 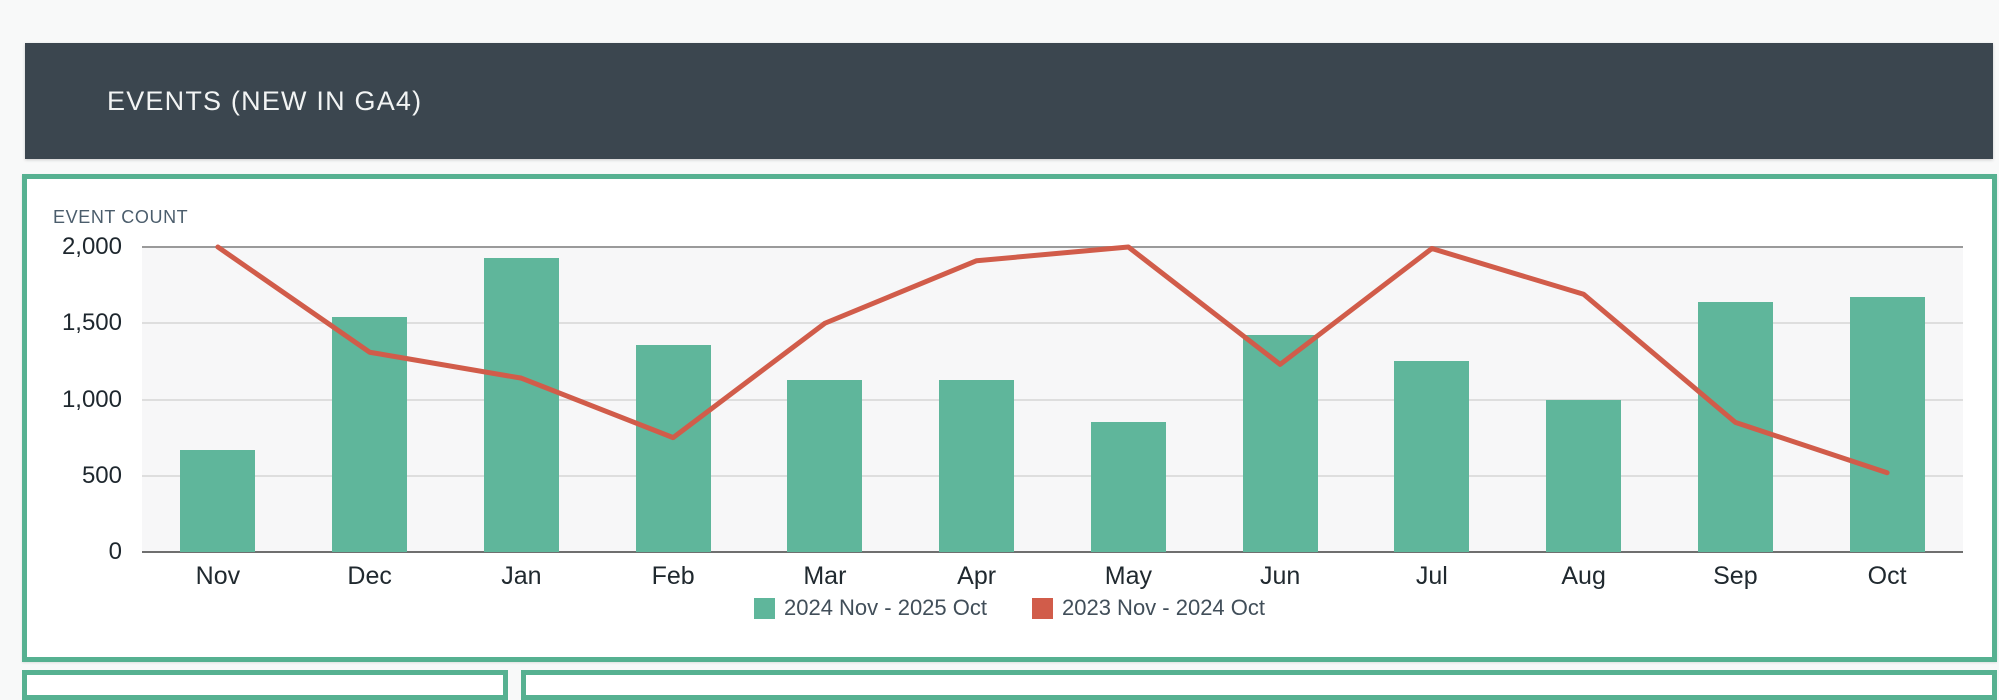 What do you see at coordinates (369, 576) in the screenshot?
I see `x-axis-label-dec: Dec` at bounding box center [369, 576].